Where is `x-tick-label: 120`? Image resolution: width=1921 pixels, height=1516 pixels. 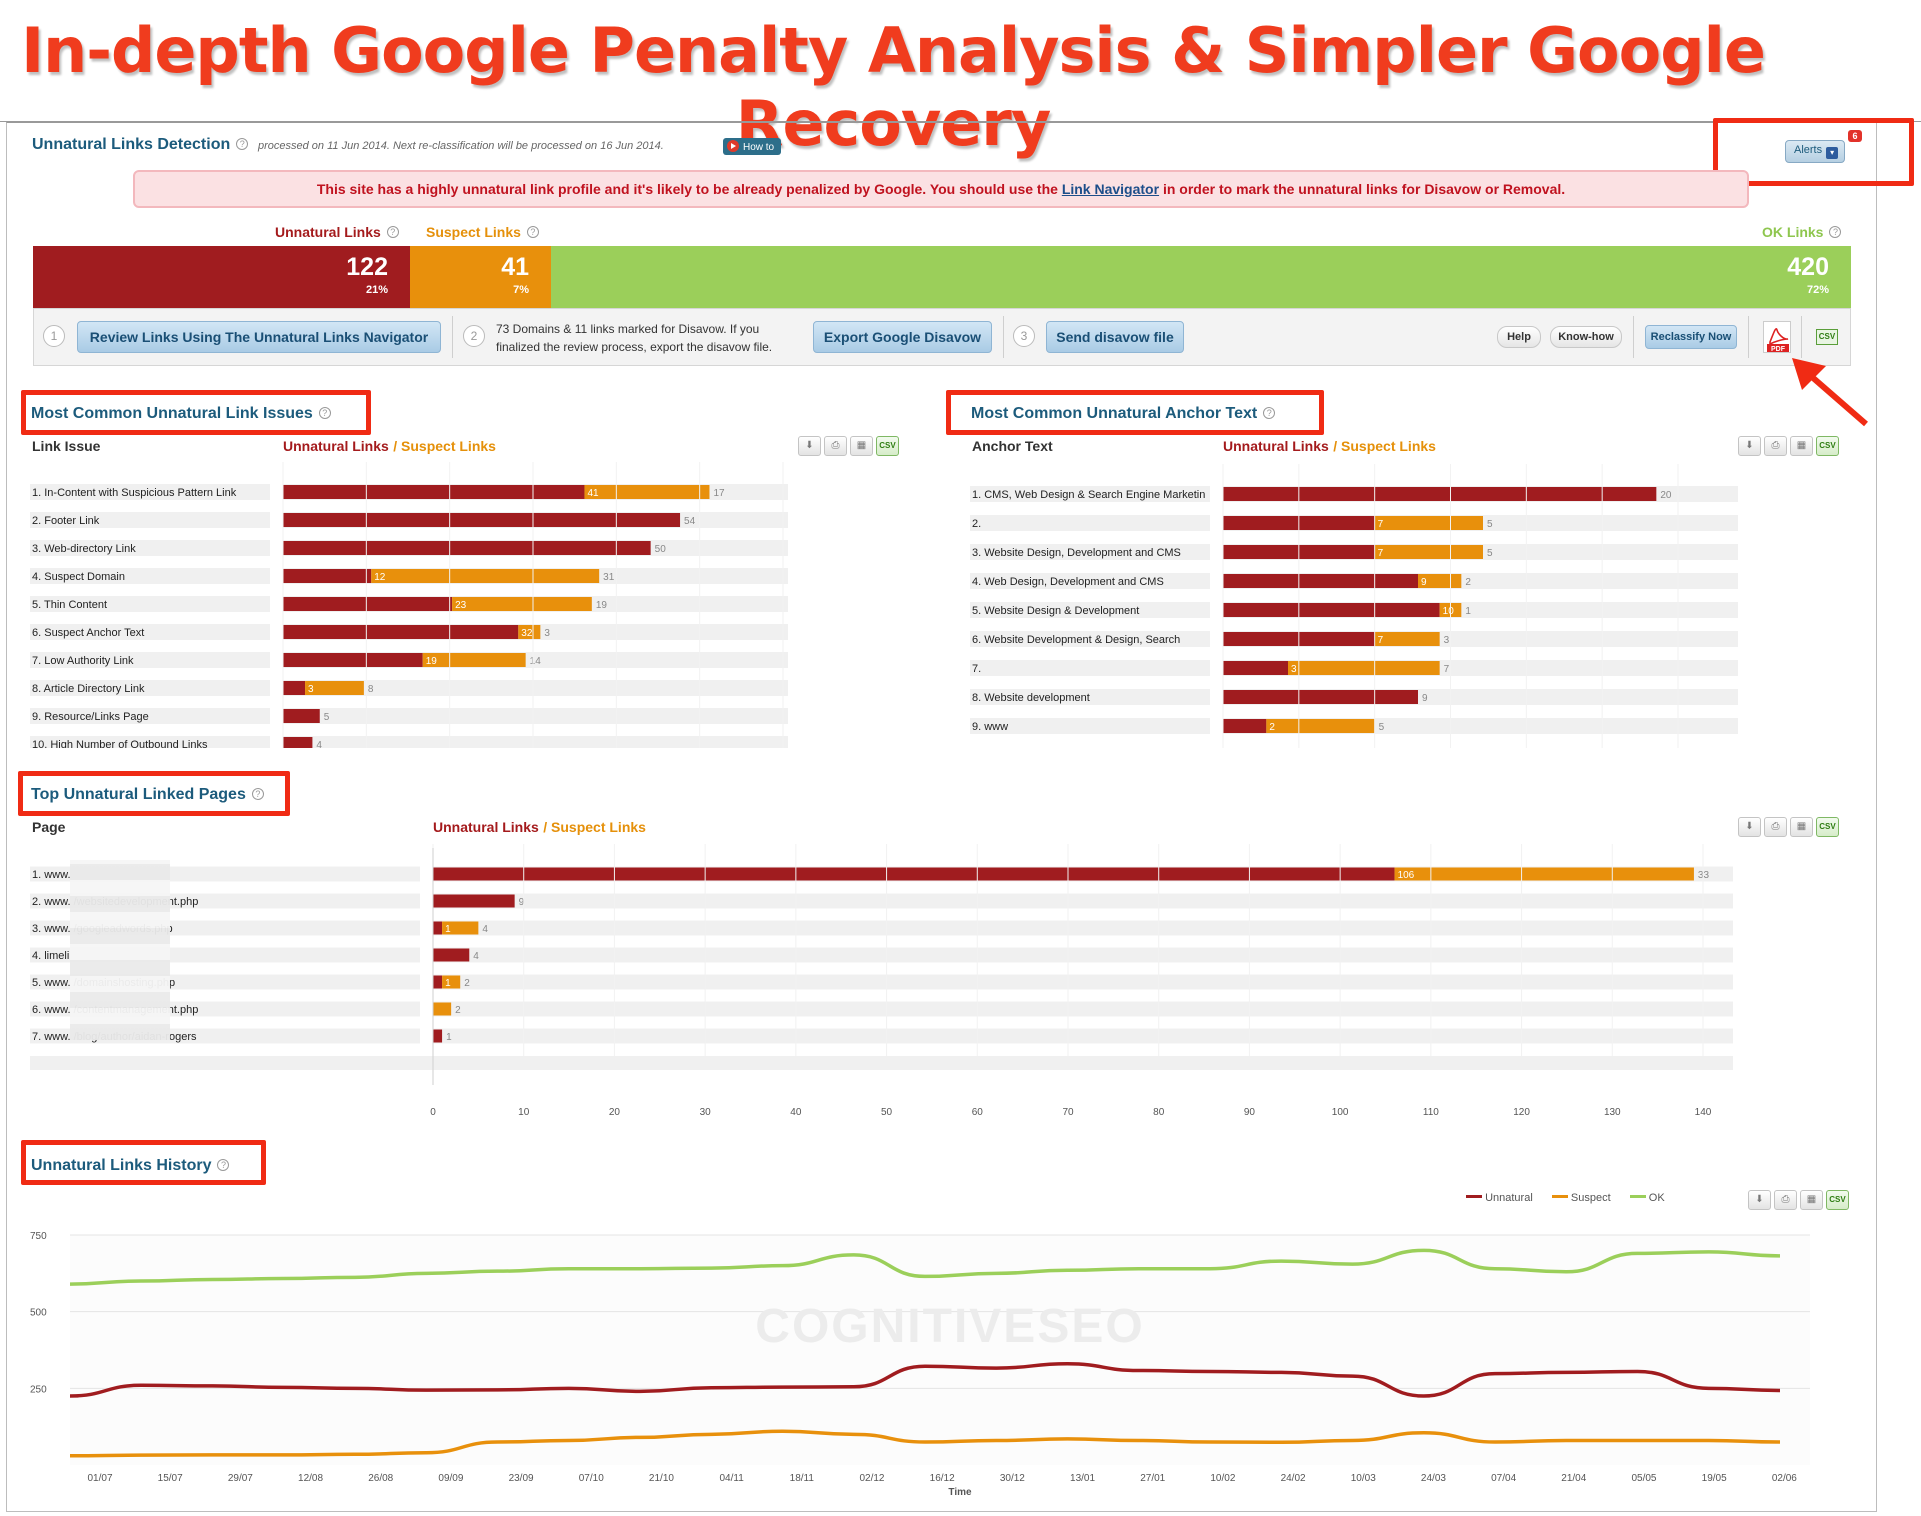 x-tick-label: 120 is located at coordinates (1521, 1112).